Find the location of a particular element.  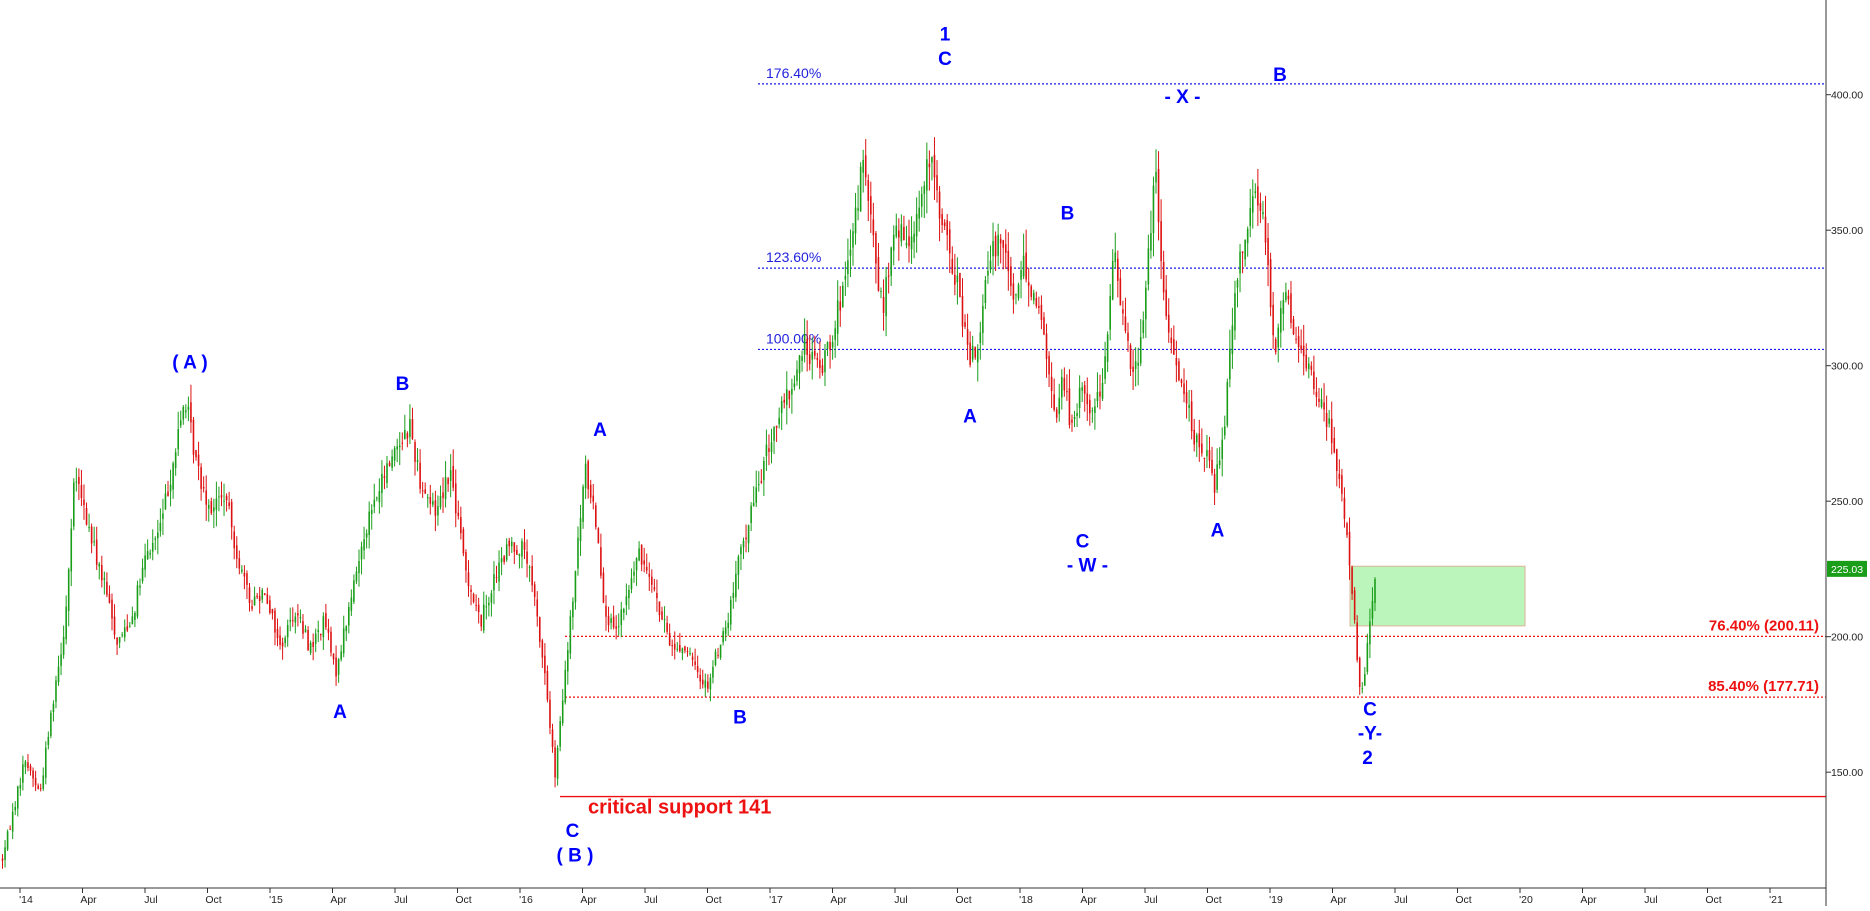

x-tick-label: '20 is located at coordinates (1526, 900).